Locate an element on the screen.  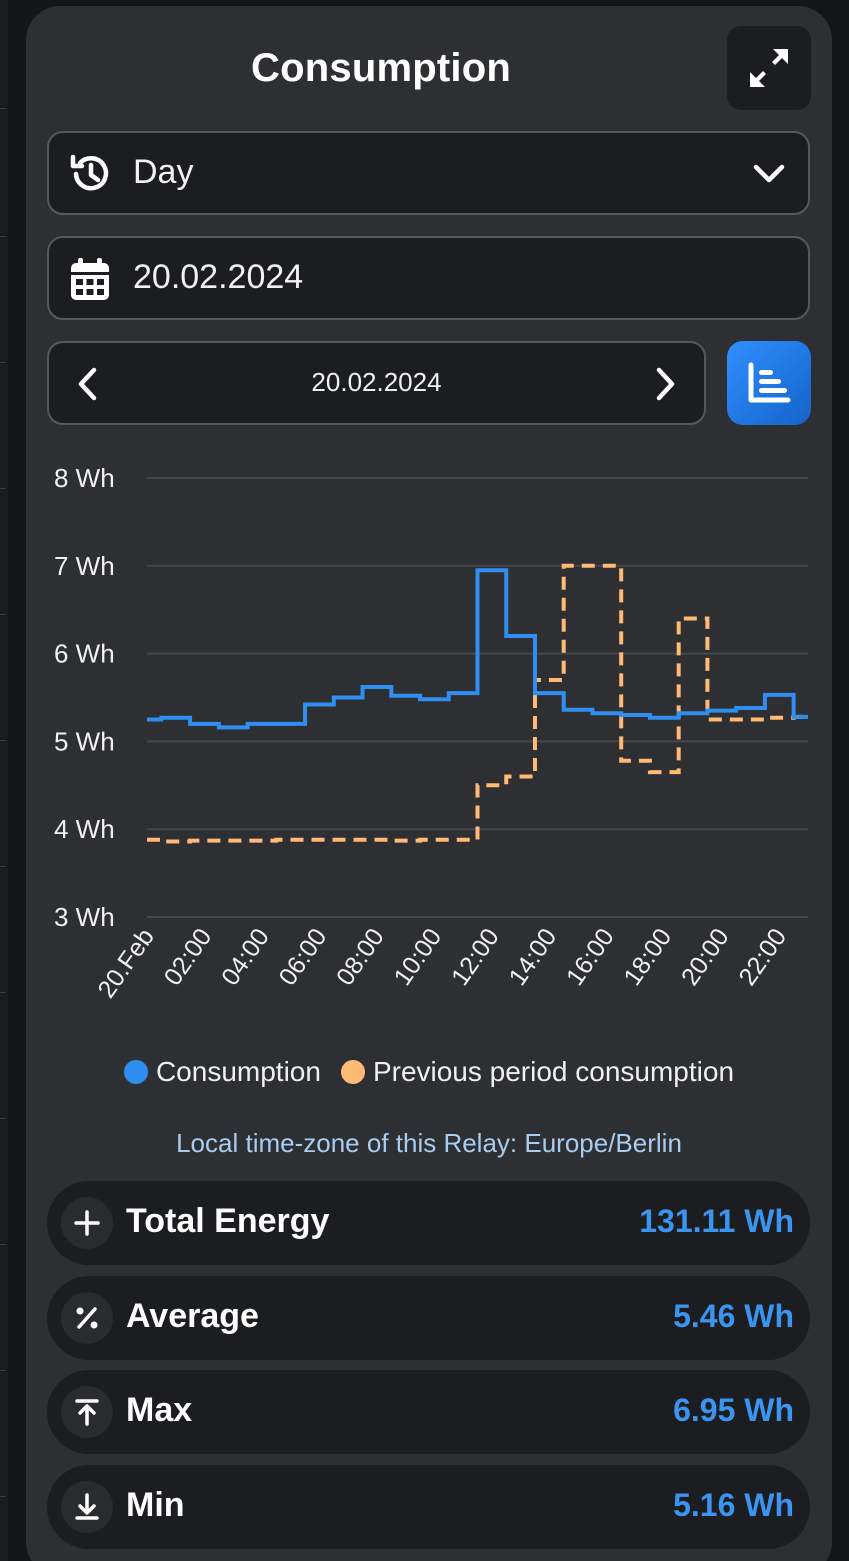
y-tick-label: 3 Wh is located at coordinates (84, 917).